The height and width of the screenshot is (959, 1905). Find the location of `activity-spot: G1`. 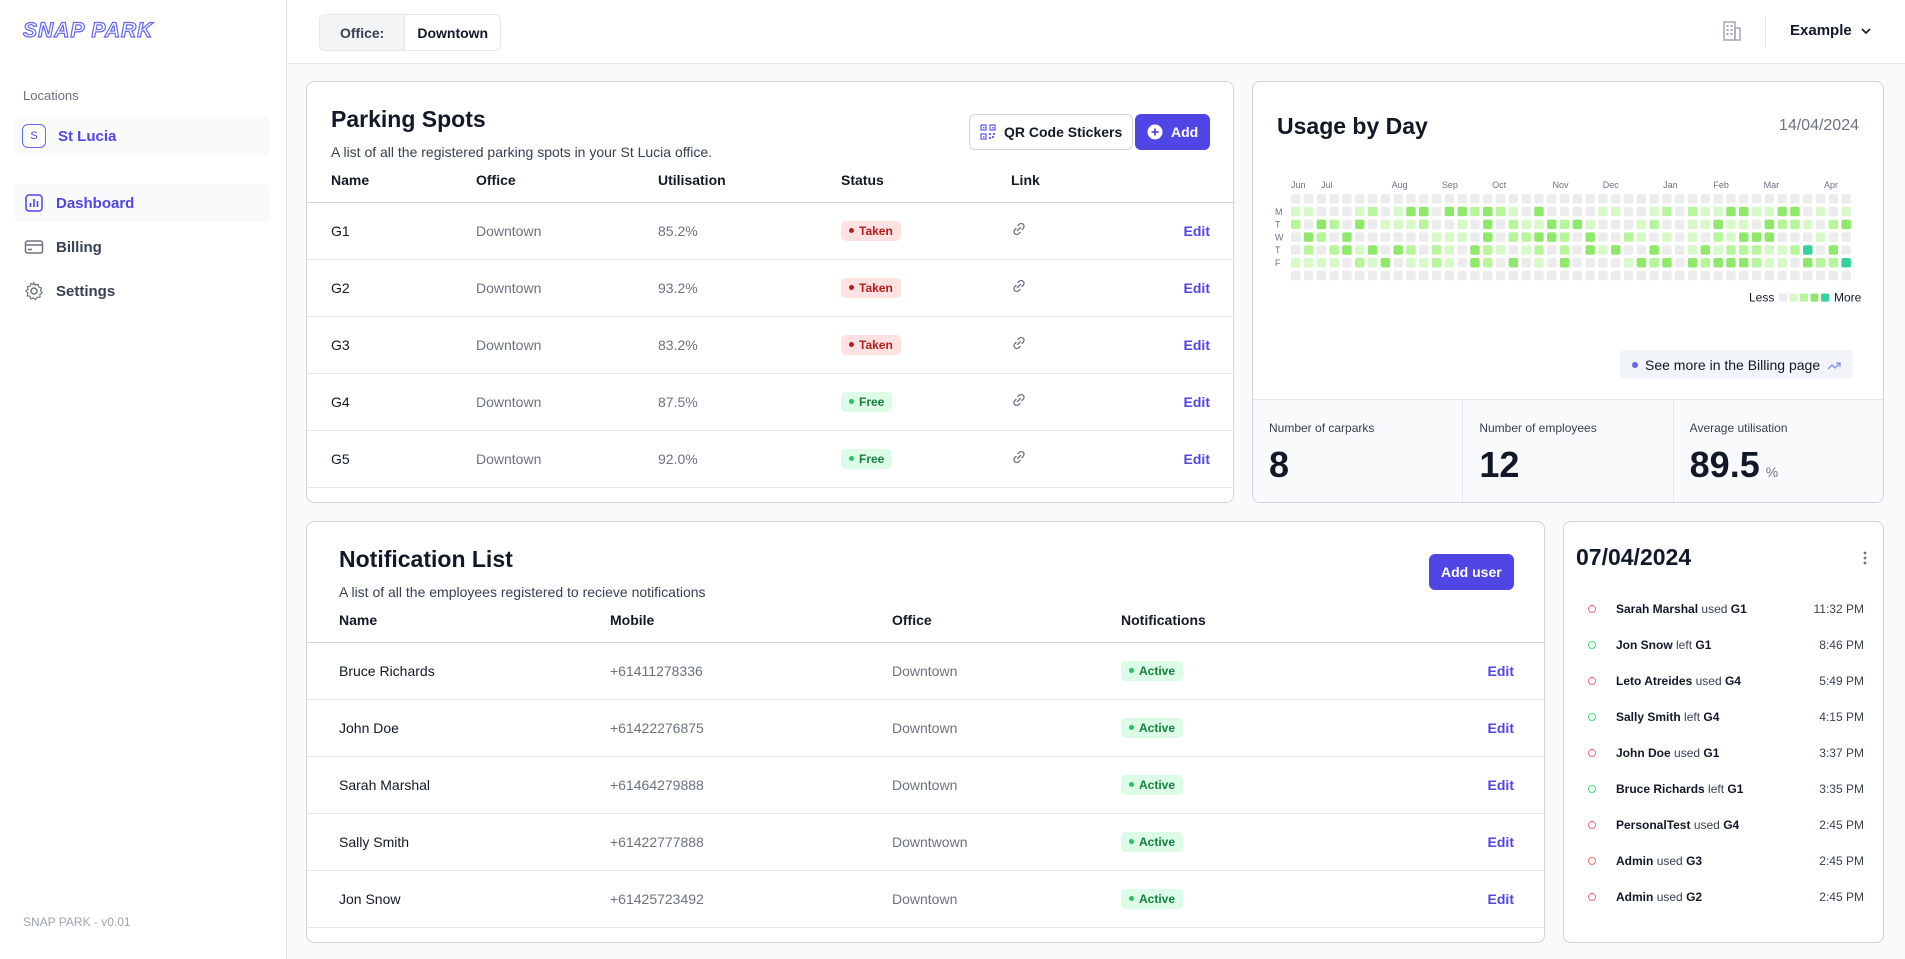

activity-spot: G1 is located at coordinates (1703, 645).